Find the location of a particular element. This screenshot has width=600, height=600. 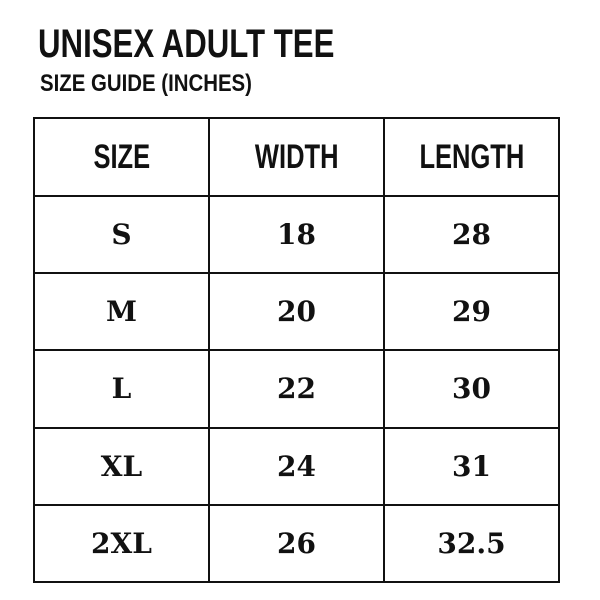

cell-length: 31 is located at coordinates (471, 466).